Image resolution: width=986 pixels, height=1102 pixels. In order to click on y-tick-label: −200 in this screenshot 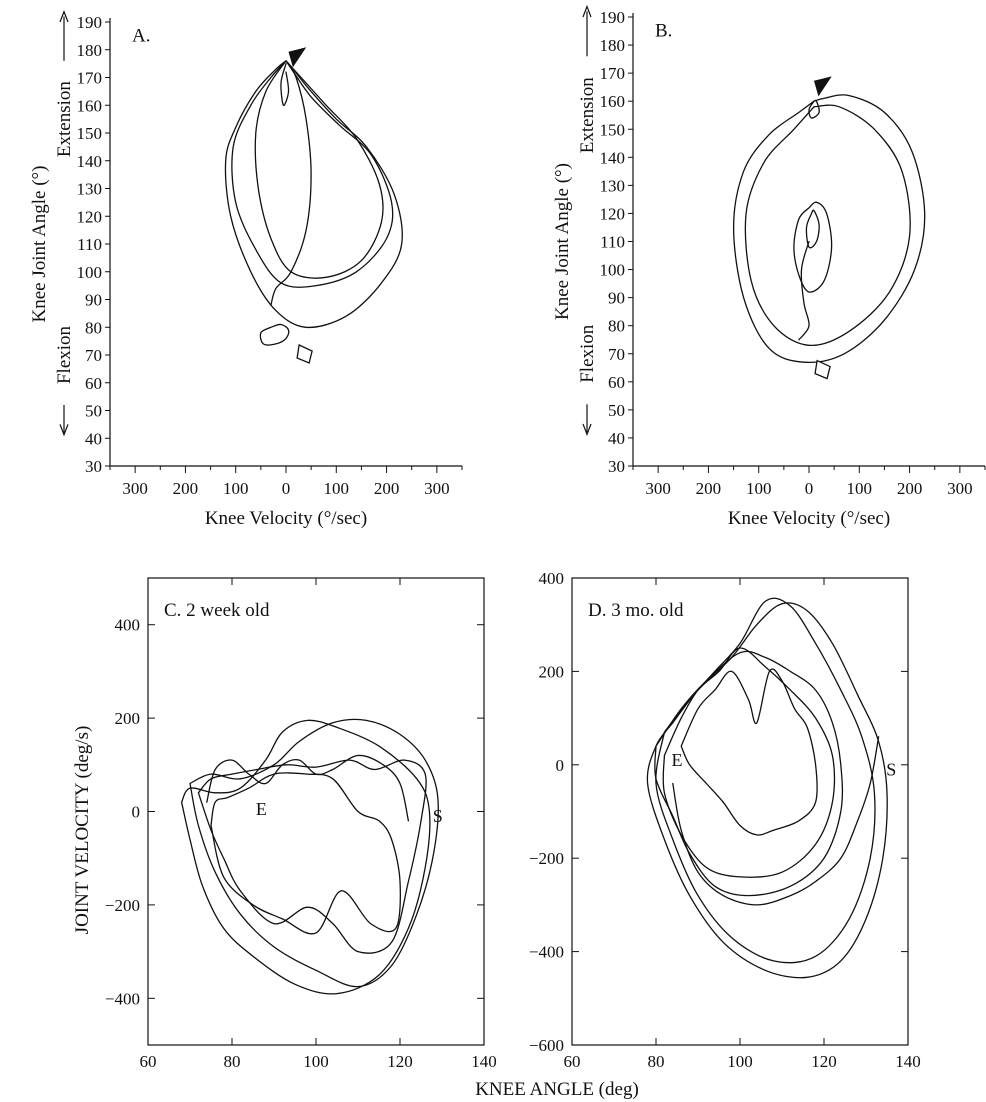, I will do `click(546, 858)`.